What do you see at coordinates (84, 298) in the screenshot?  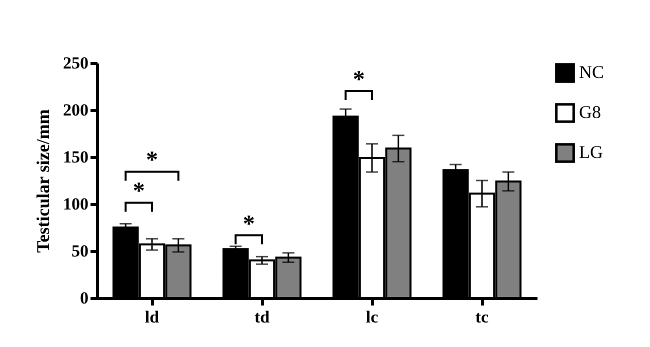 I see `y-tick-label: 0` at bounding box center [84, 298].